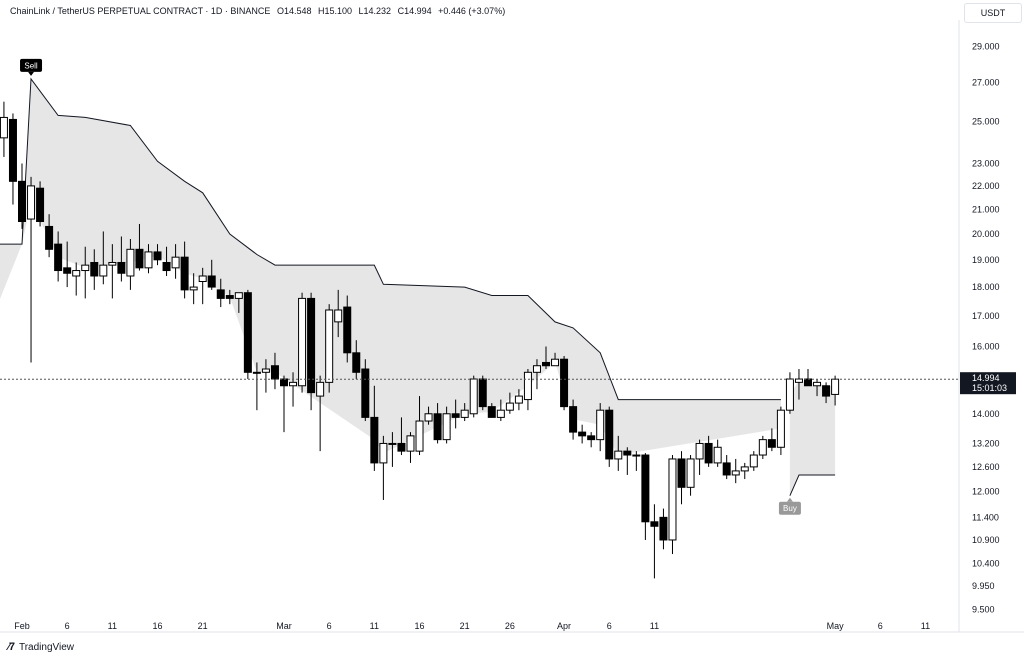 This screenshot has width=1024, height=660. What do you see at coordinates (420, 626) in the screenshot?
I see `date-tick-label: 16` at bounding box center [420, 626].